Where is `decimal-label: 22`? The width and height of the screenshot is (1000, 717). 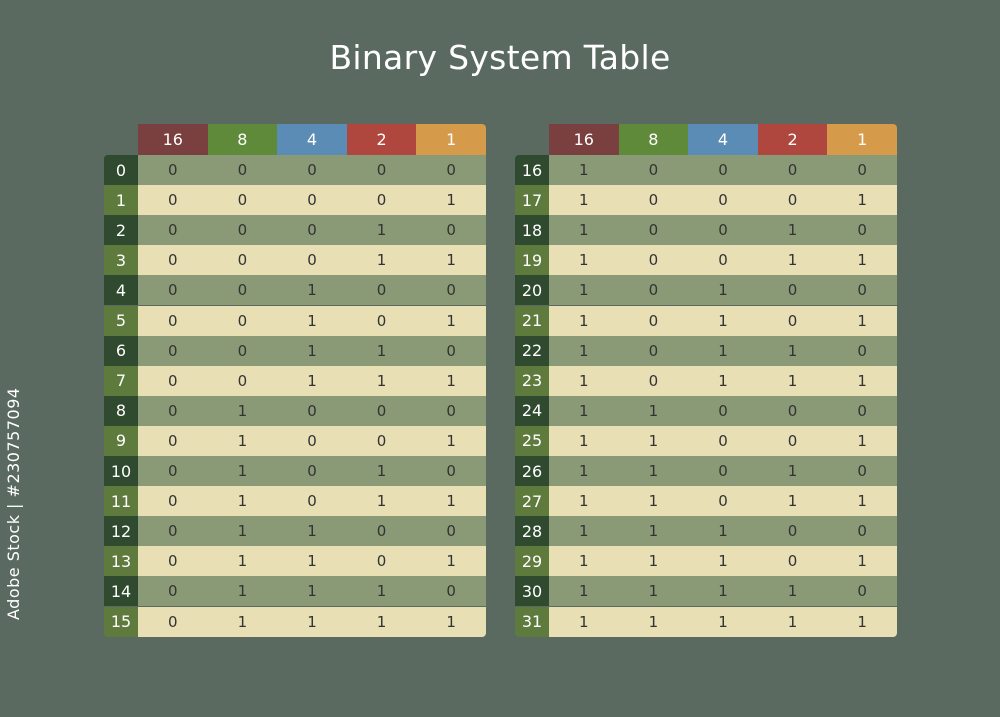 decimal-label: 22 is located at coordinates (532, 350).